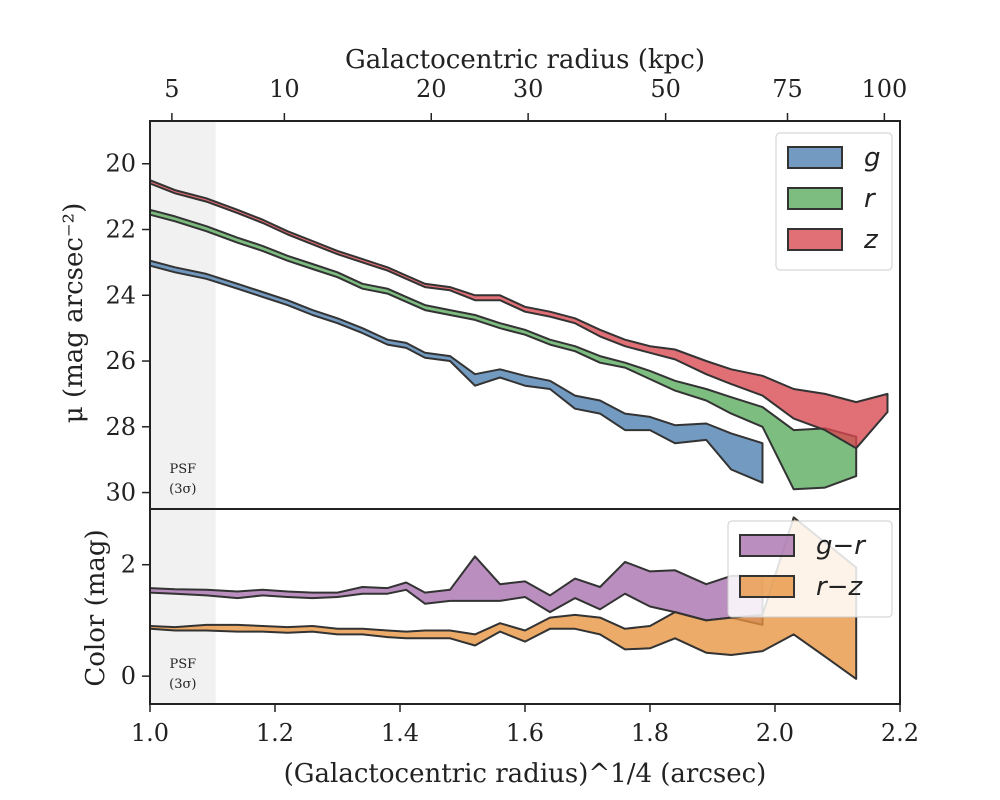  What do you see at coordinates (284, 89) in the screenshot?
I see `top-x-tick-label: 10` at bounding box center [284, 89].